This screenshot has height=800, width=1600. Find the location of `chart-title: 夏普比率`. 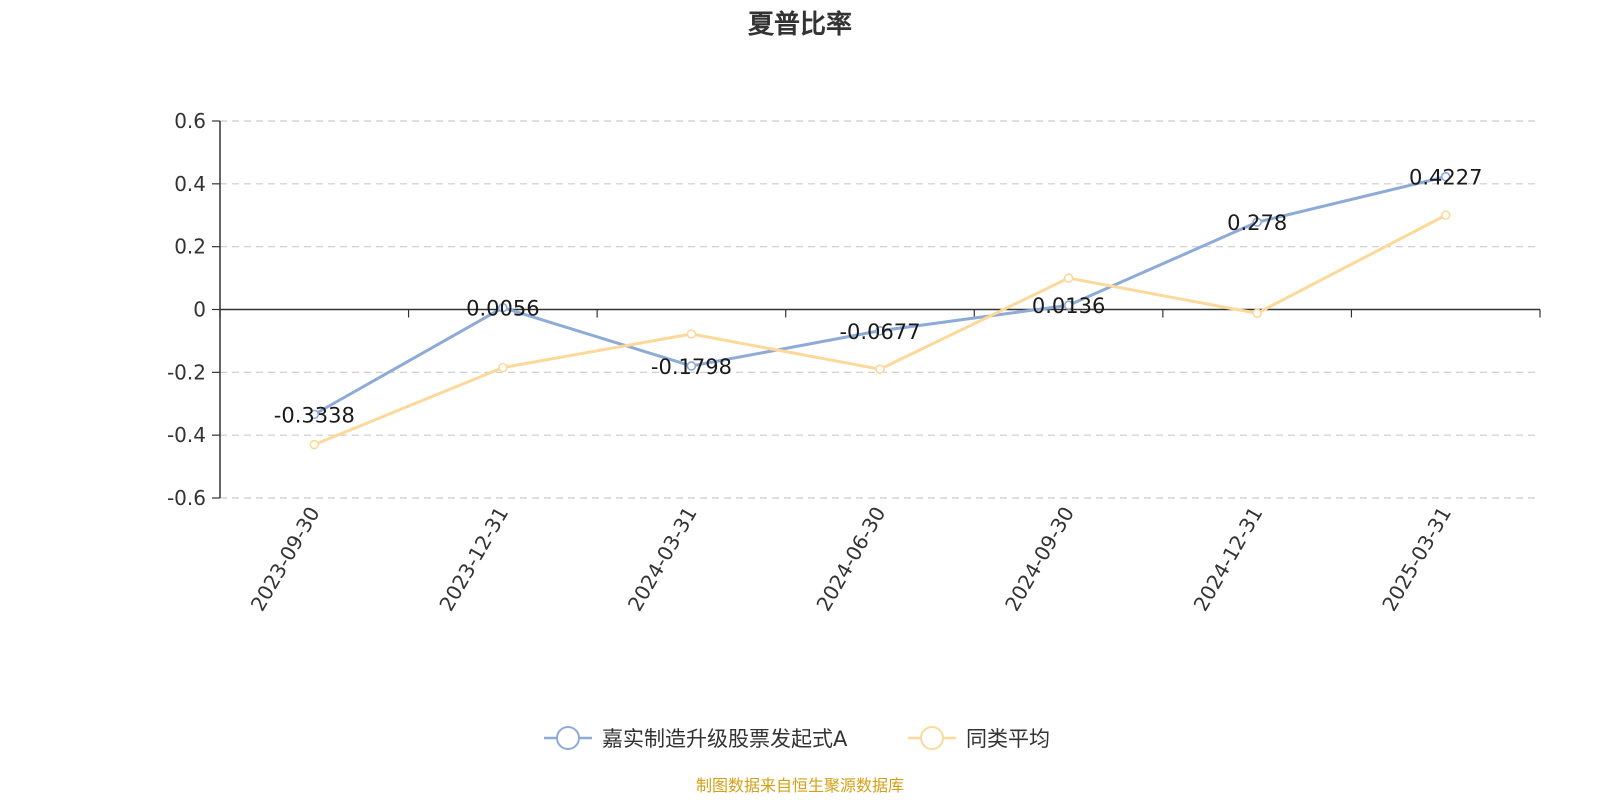

chart-title: 夏普比率 is located at coordinates (800, 24).